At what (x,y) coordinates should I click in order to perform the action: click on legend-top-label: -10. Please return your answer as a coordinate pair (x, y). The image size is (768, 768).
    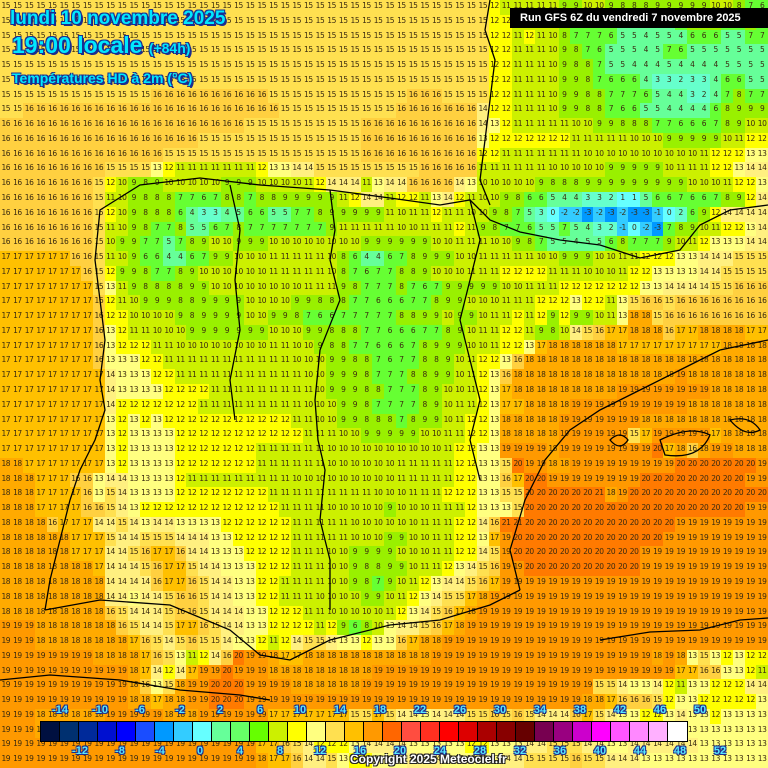
    Looking at the image, I should click on (100, 710).